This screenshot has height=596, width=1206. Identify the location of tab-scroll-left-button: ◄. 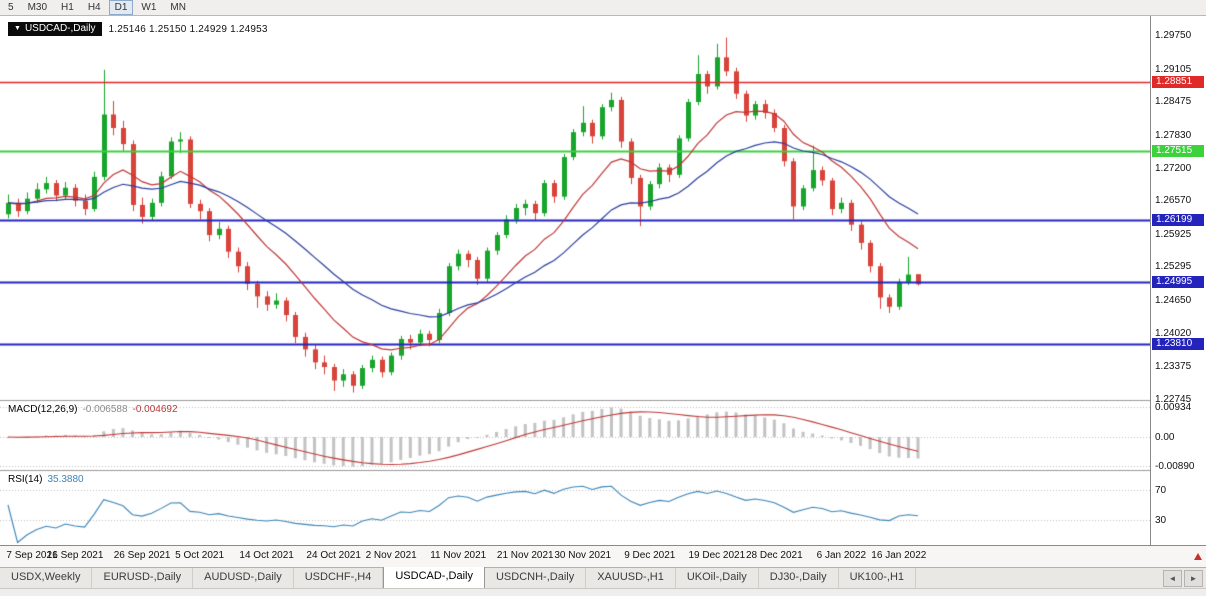
(1172, 578).